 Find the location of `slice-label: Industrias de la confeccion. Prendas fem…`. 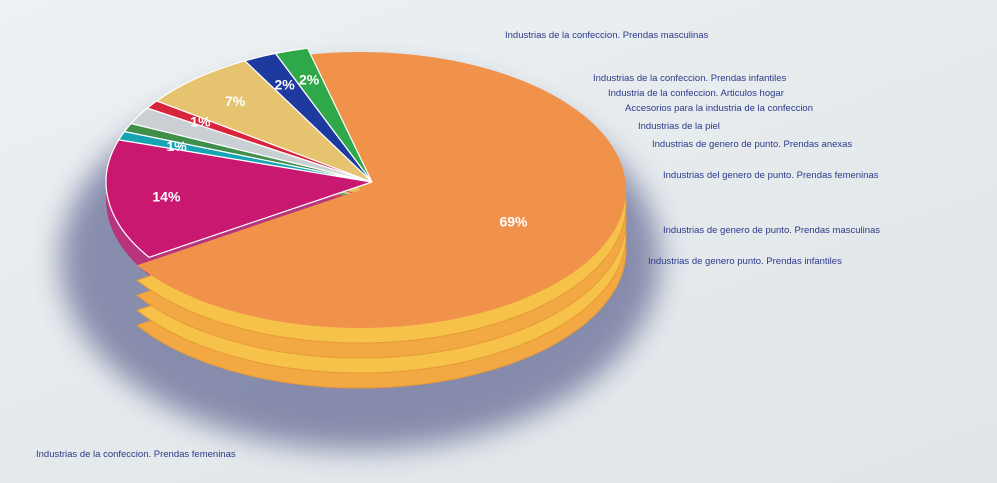

slice-label: Industrias de la confeccion. Prendas fem… is located at coordinates (136, 454).